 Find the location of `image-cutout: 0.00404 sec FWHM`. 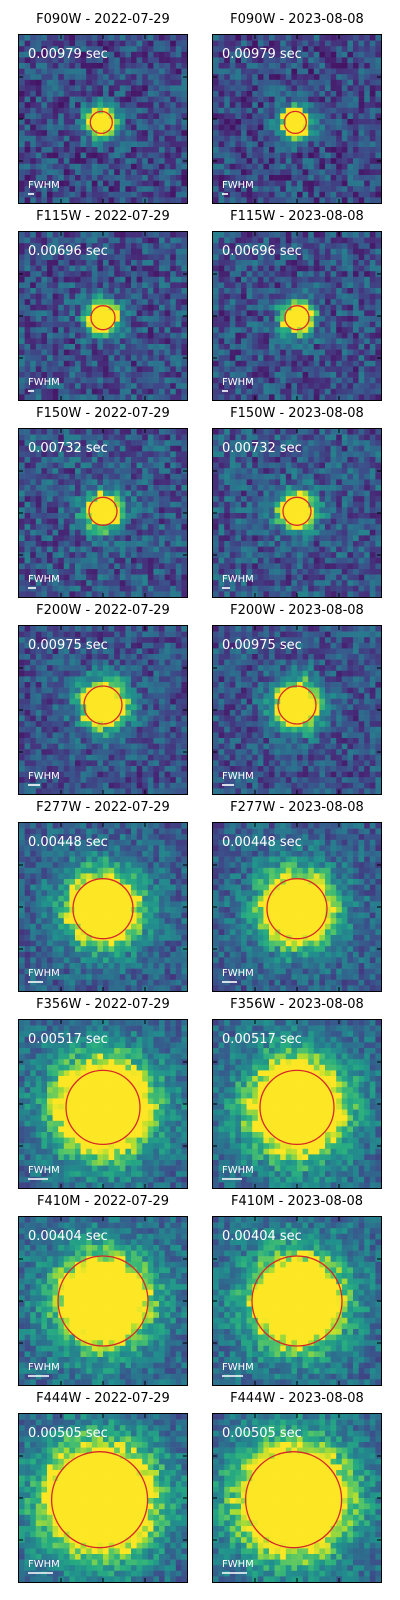

image-cutout: 0.00404 sec FWHM is located at coordinates (103, 1301).